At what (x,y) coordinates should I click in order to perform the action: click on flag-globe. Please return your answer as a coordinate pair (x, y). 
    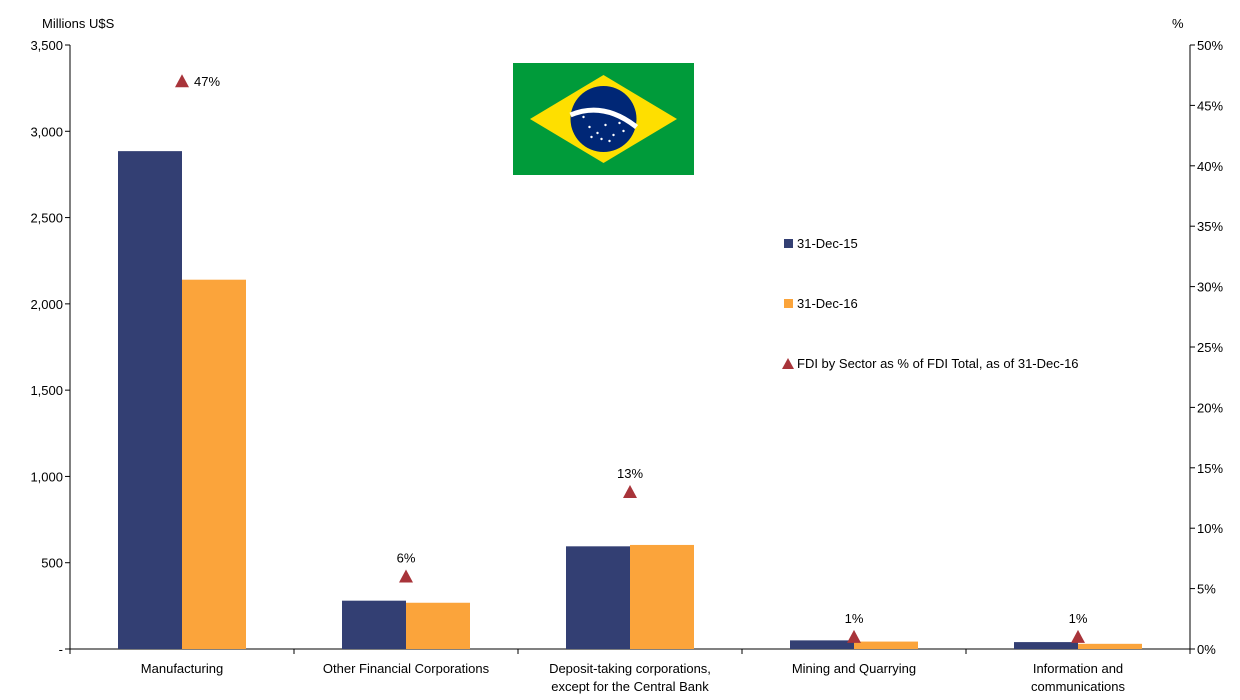
    Looking at the image, I should click on (603, 119).